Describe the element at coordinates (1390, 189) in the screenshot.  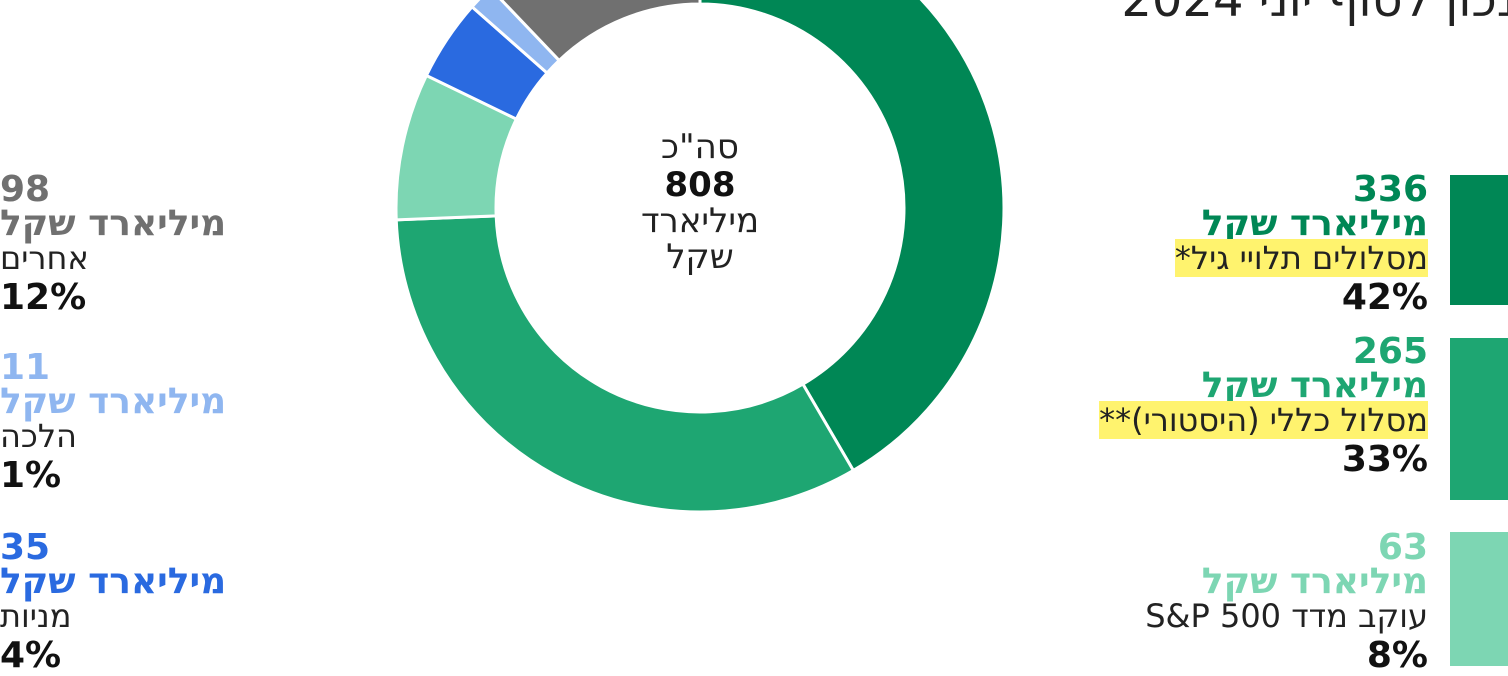
I see `legend-value: 336` at that location.